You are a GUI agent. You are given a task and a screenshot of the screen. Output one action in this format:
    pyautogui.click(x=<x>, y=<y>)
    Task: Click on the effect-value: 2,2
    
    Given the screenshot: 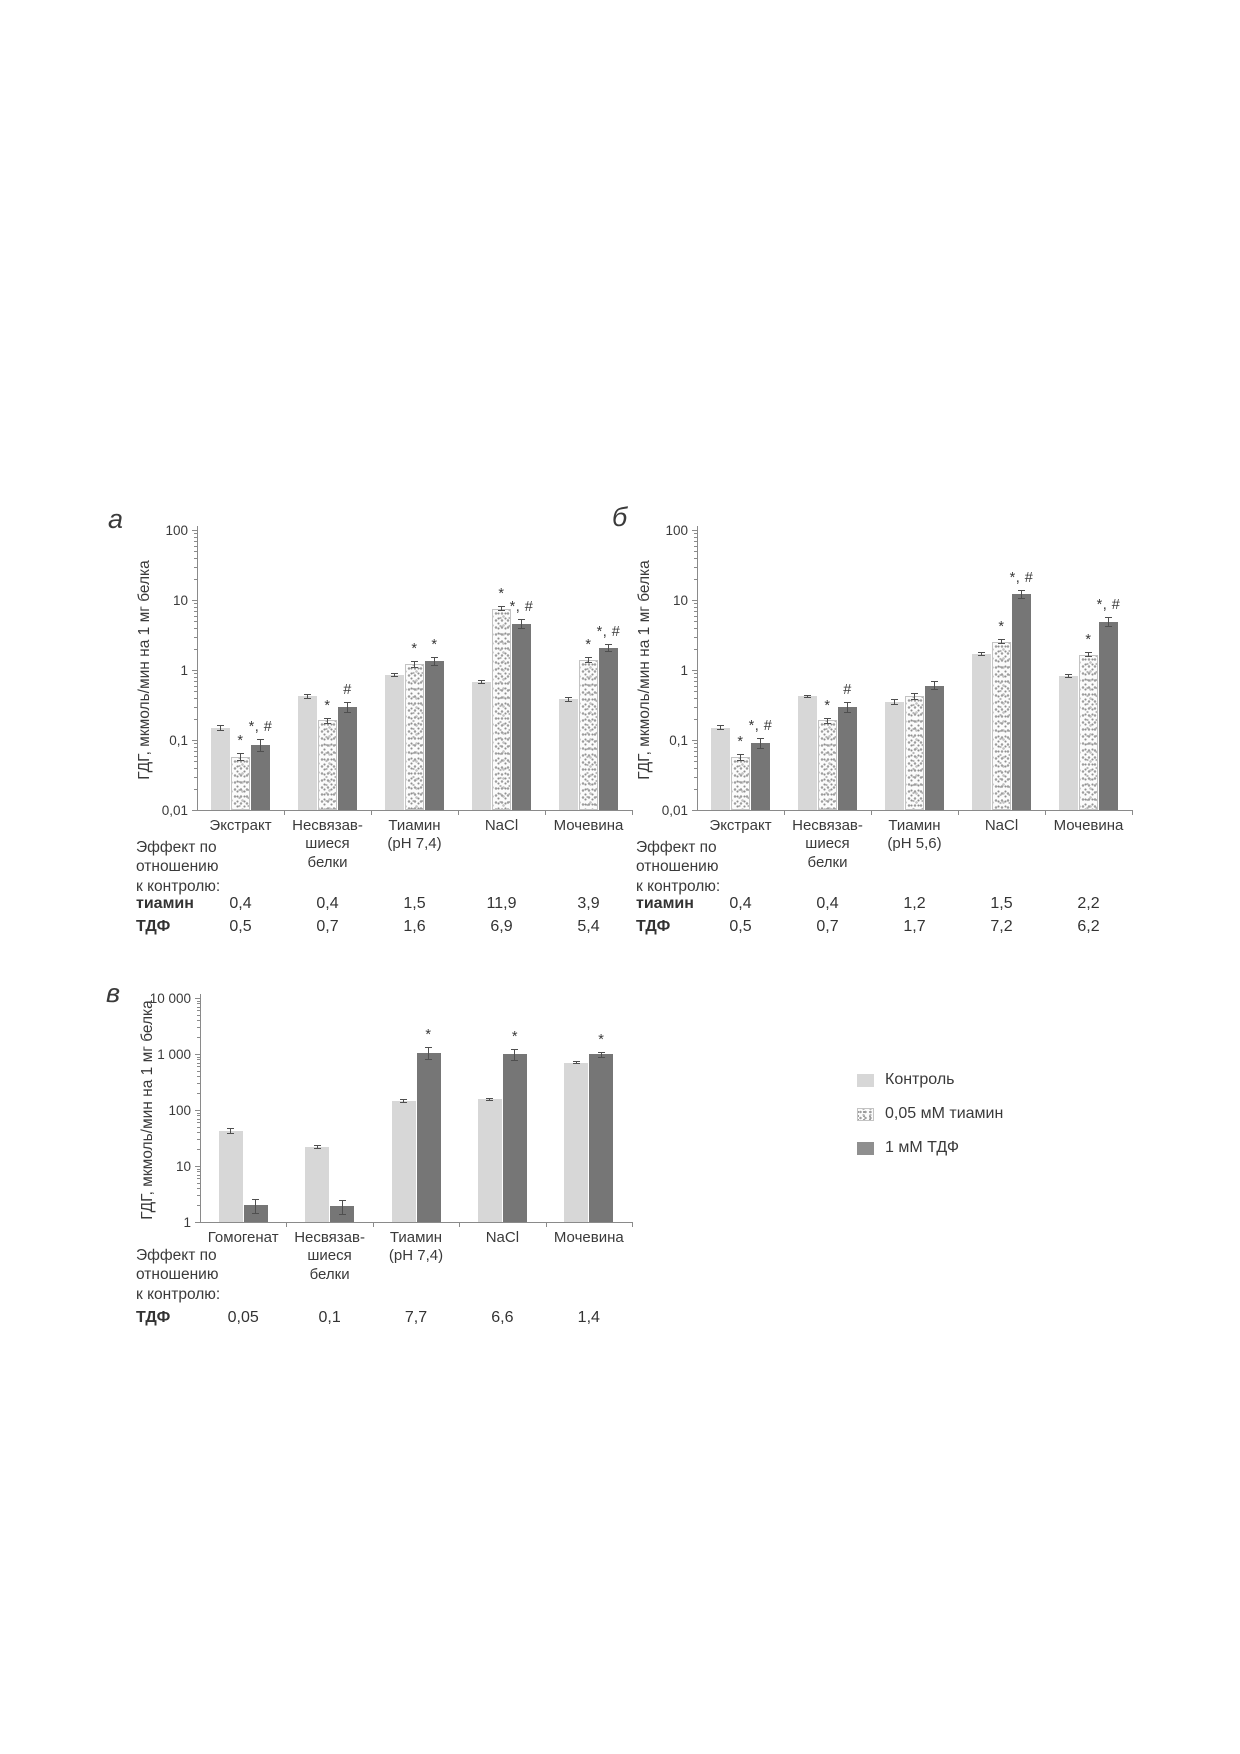 What is the action you would take?
    pyautogui.click(x=1088, y=903)
    